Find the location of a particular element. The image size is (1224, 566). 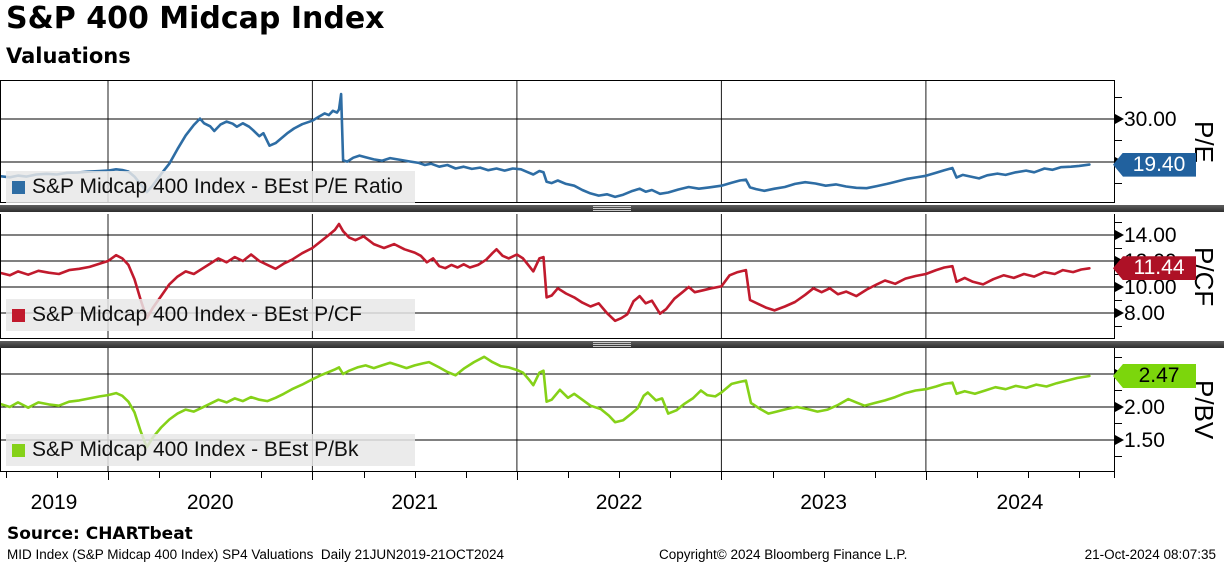

legend-pcf: S&P Midcap 400 Index - BEst P/CF is located at coordinates (210, 315).